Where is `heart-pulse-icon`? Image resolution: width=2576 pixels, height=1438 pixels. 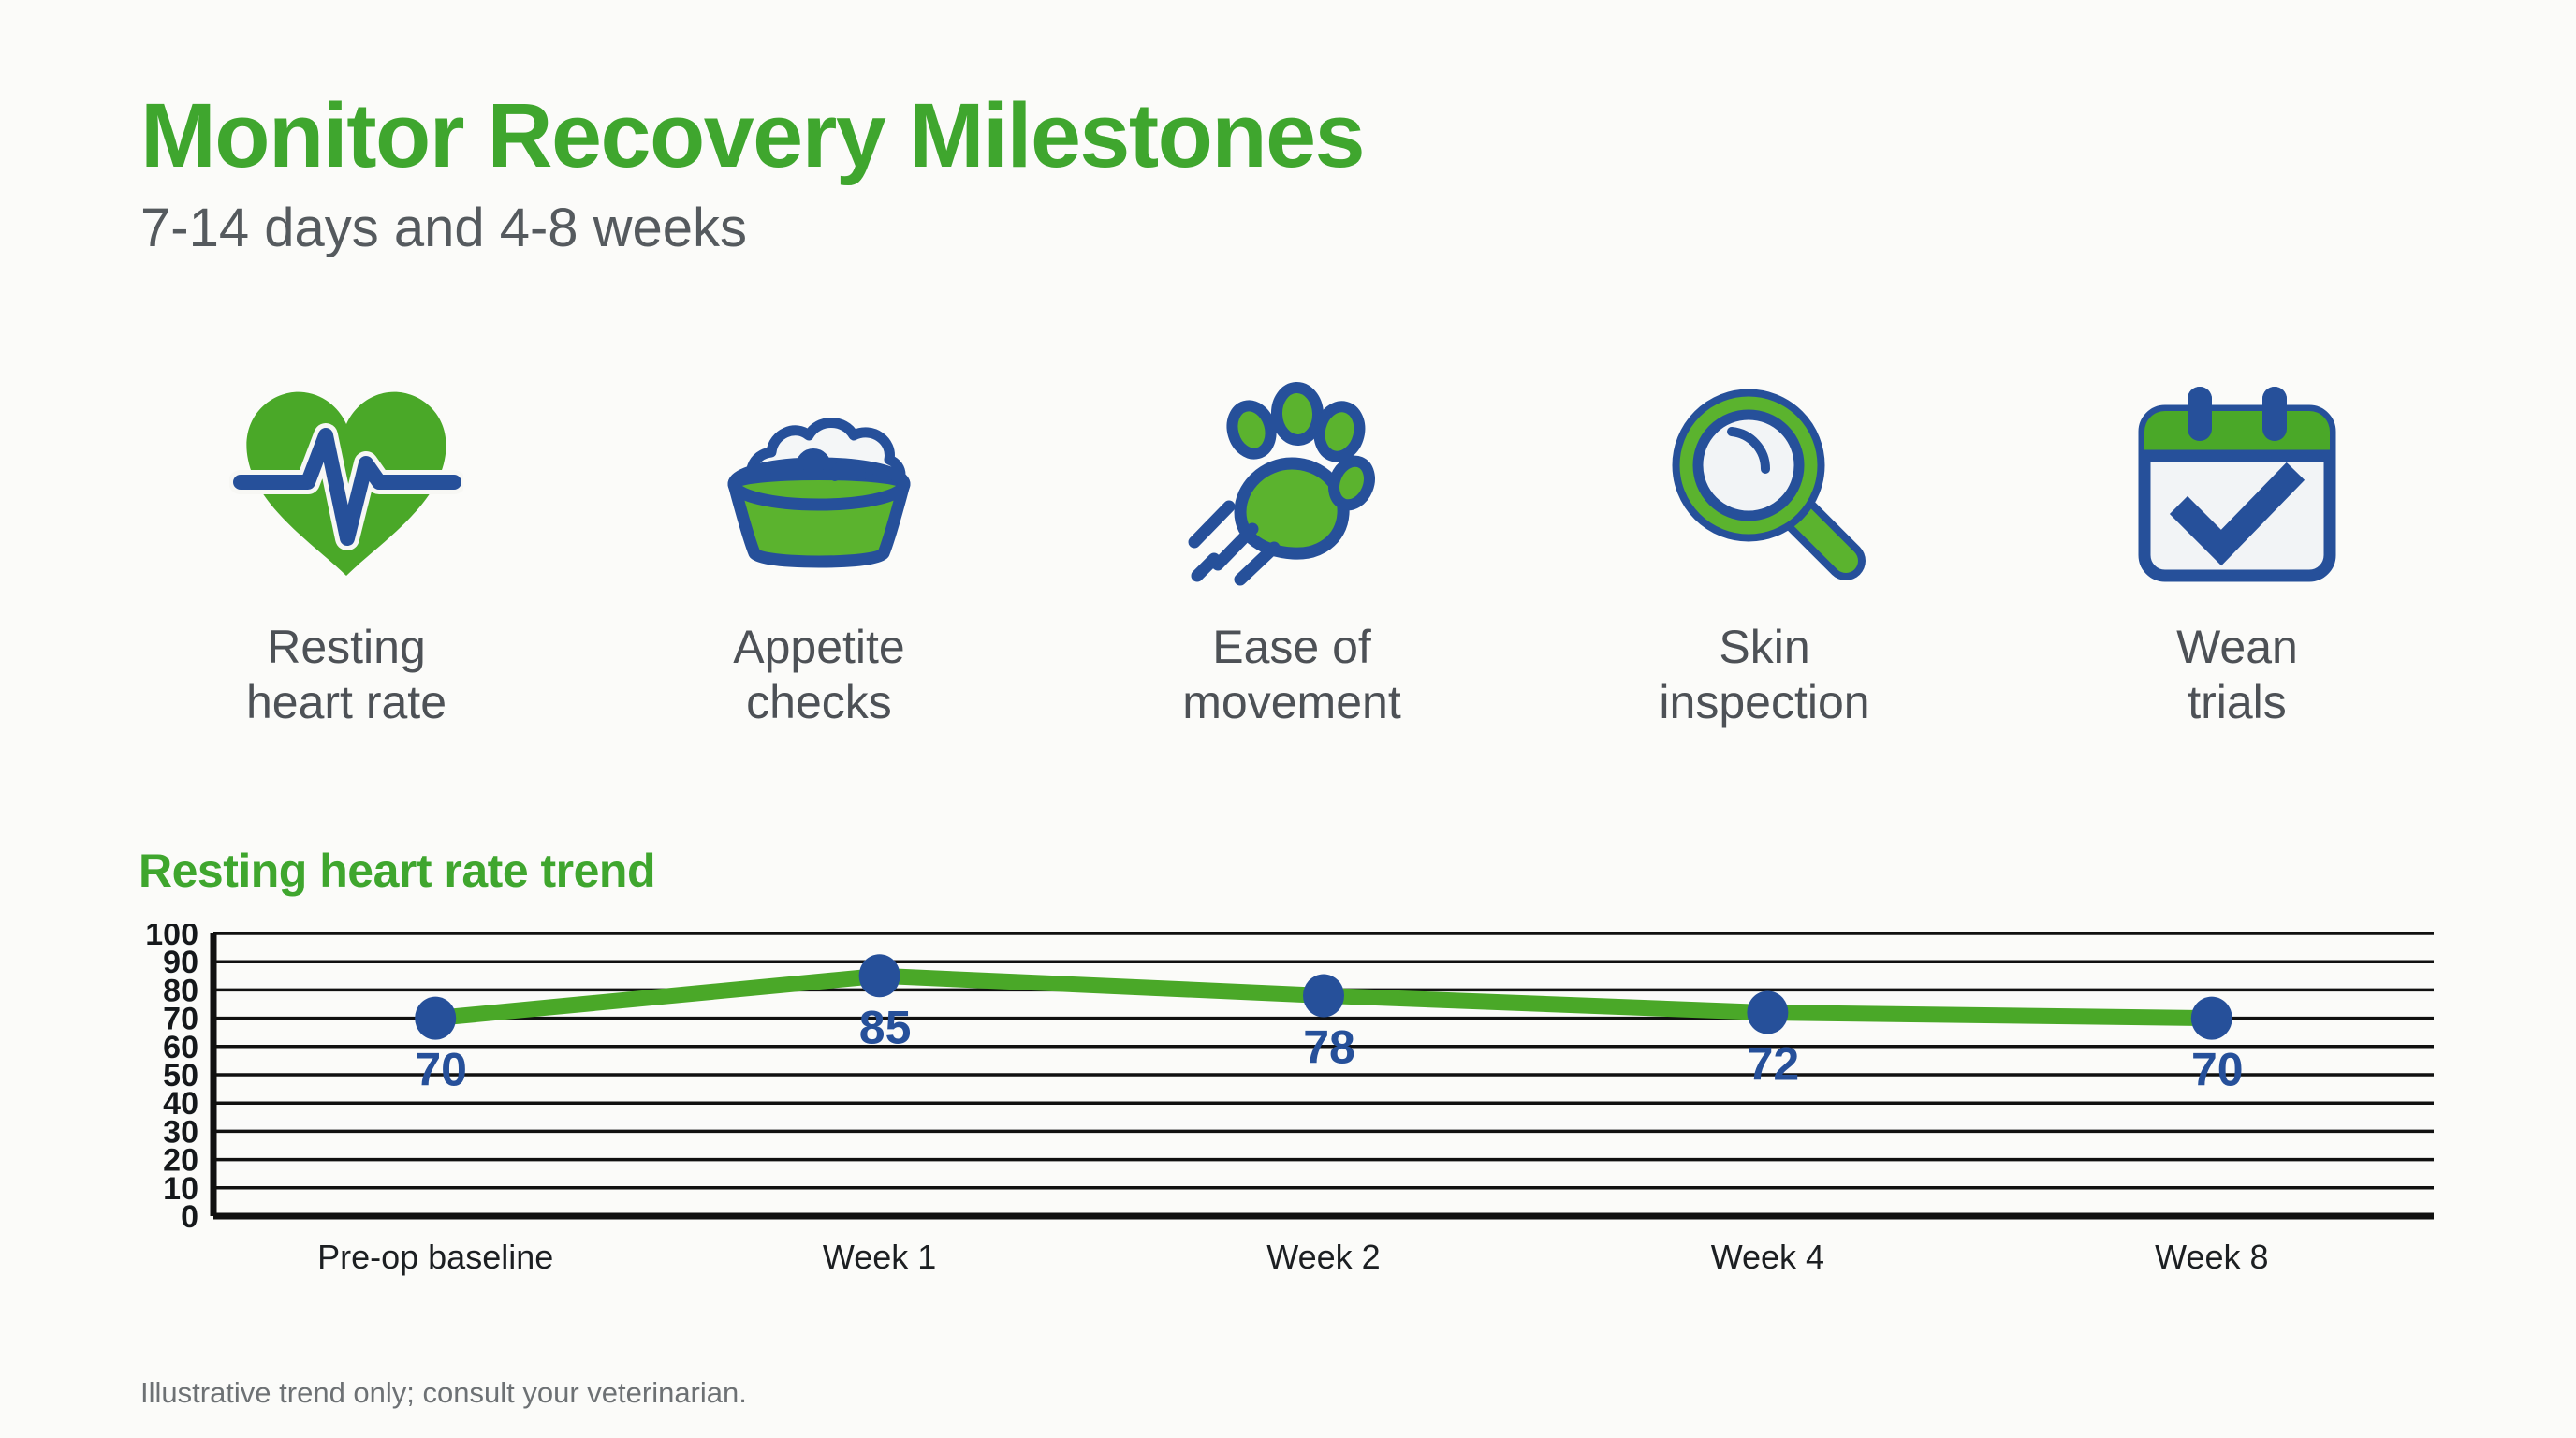
heart-pulse-icon is located at coordinates (346, 482).